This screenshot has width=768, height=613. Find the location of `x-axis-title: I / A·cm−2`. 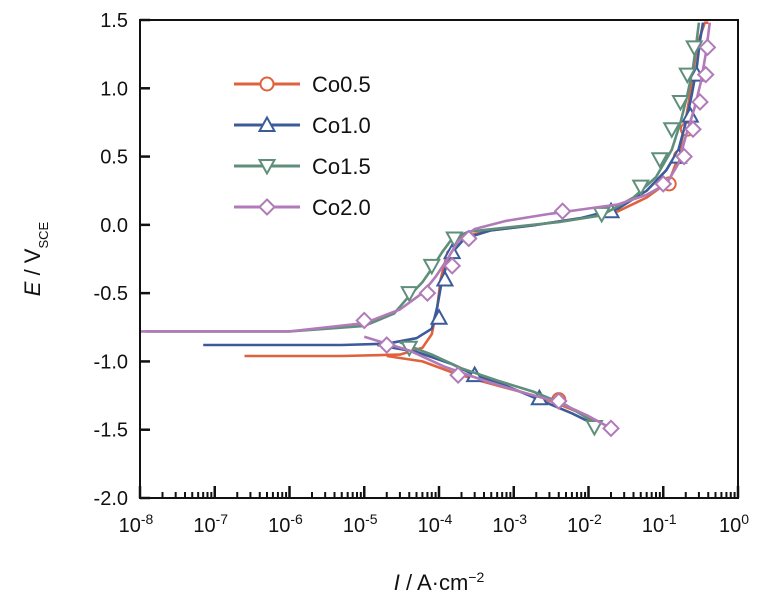

x-axis-title: I / A·cm−2 is located at coordinates (439, 582).